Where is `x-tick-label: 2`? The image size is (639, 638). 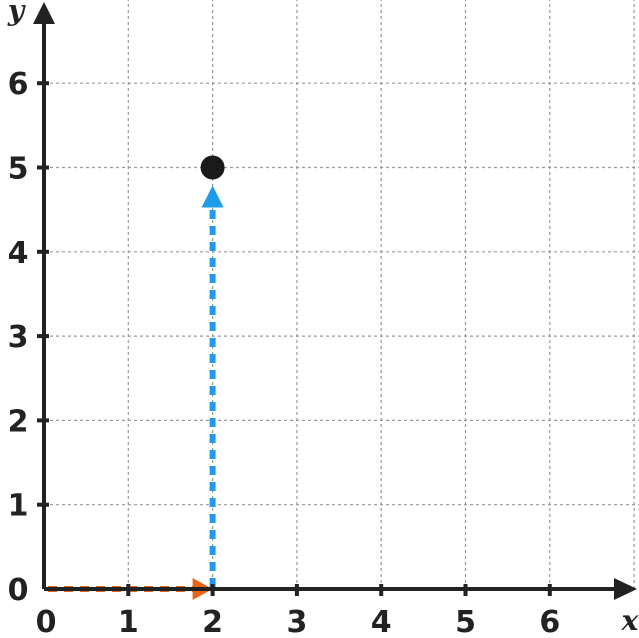 x-tick-label: 2 is located at coordinates (212, 621).